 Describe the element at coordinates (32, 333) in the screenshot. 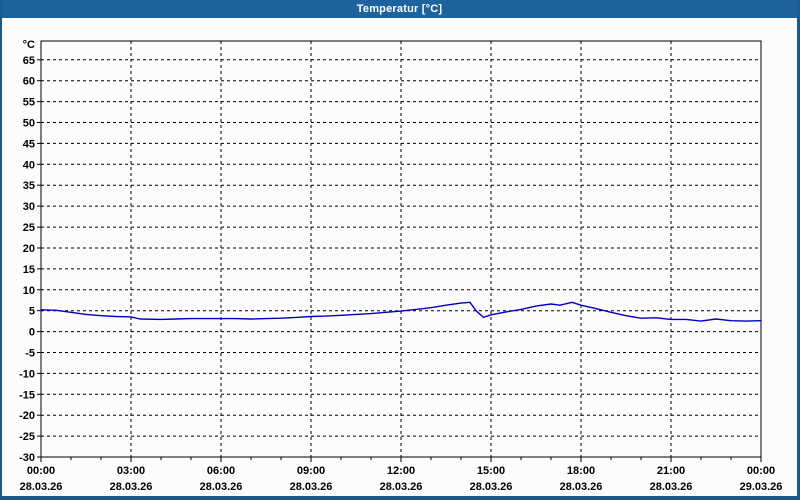

I see `y-tick-label: 0` at that location.